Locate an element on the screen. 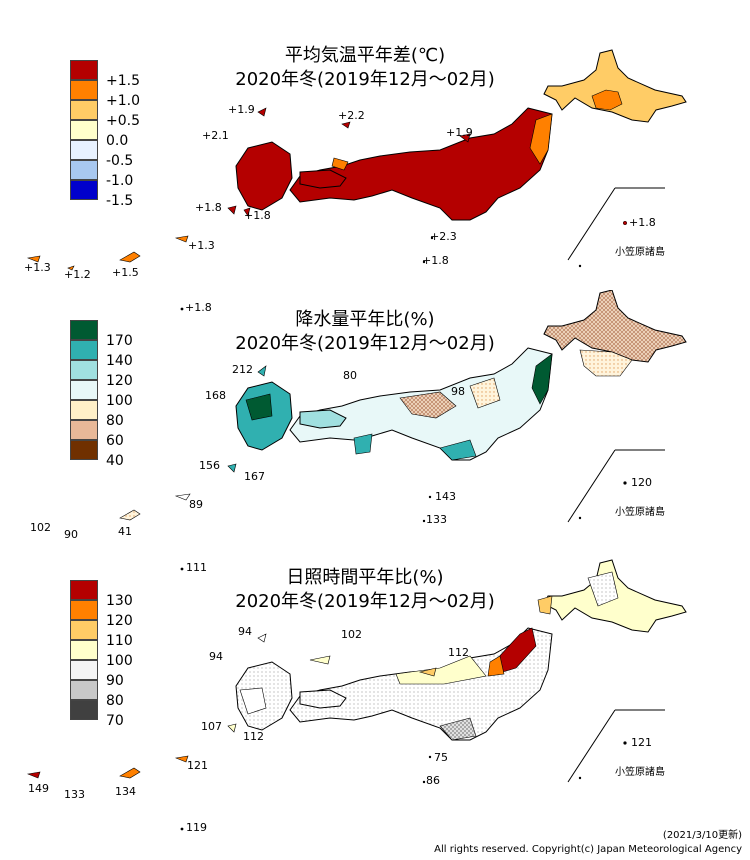  legend-swatch-p170 is located at coordinates (84, 330).